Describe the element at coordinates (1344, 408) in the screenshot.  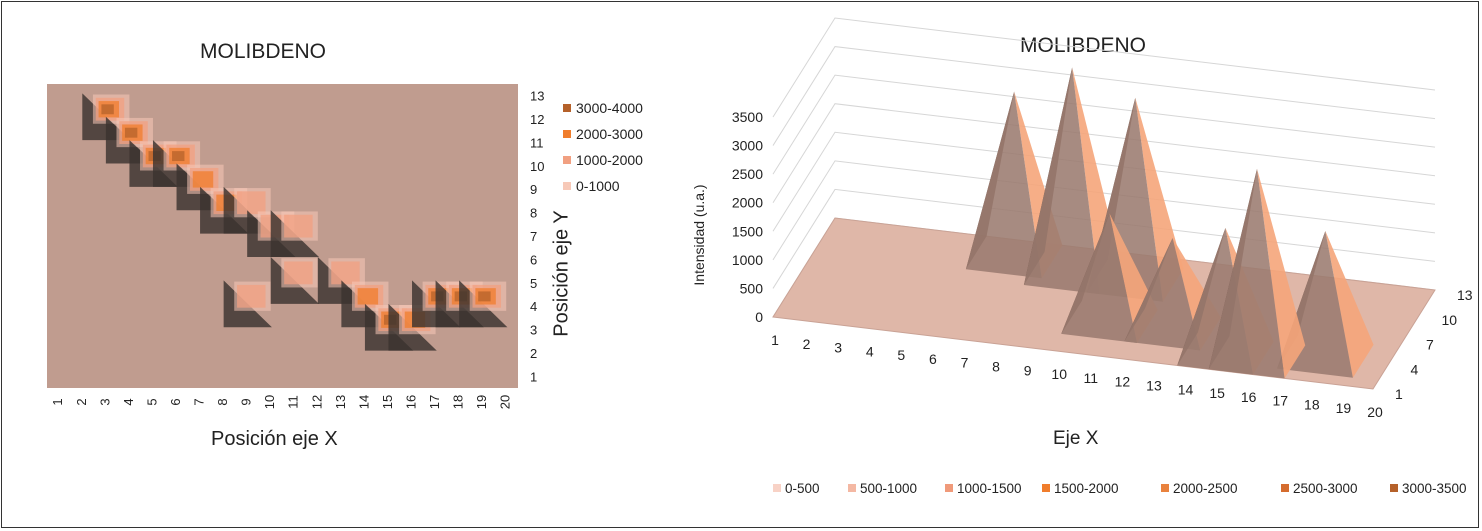
I see `x-tick-label: 19` at that location.